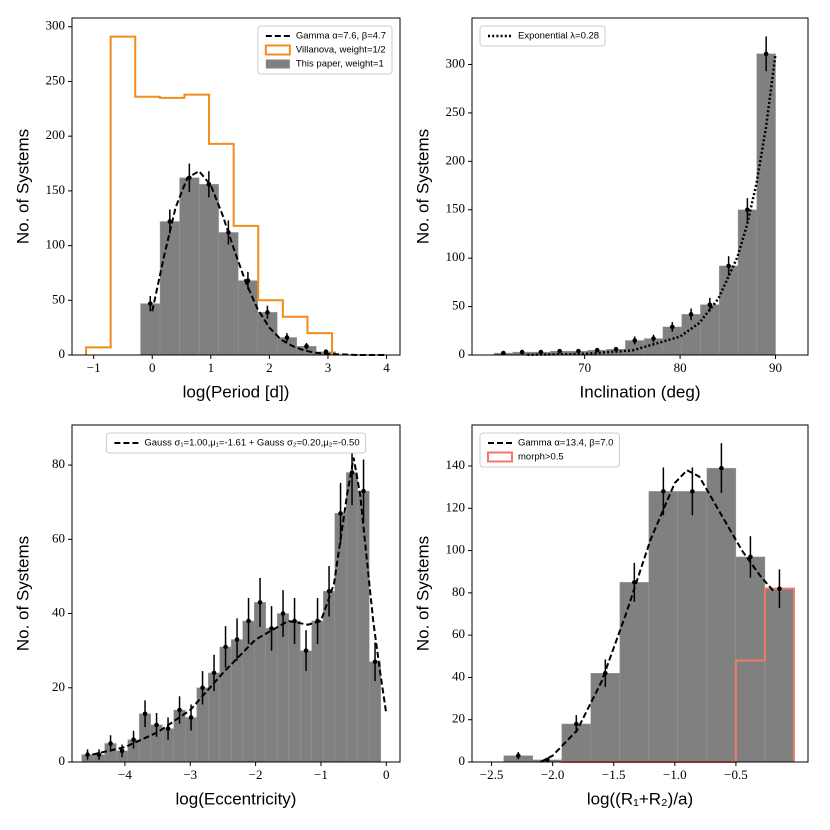 The width and height of the screenshot is (830, 830). What do you see at coordinates (456, 464) in the screenshot?
I see `y-tick-label: 140` at bounding box center [456, 464].